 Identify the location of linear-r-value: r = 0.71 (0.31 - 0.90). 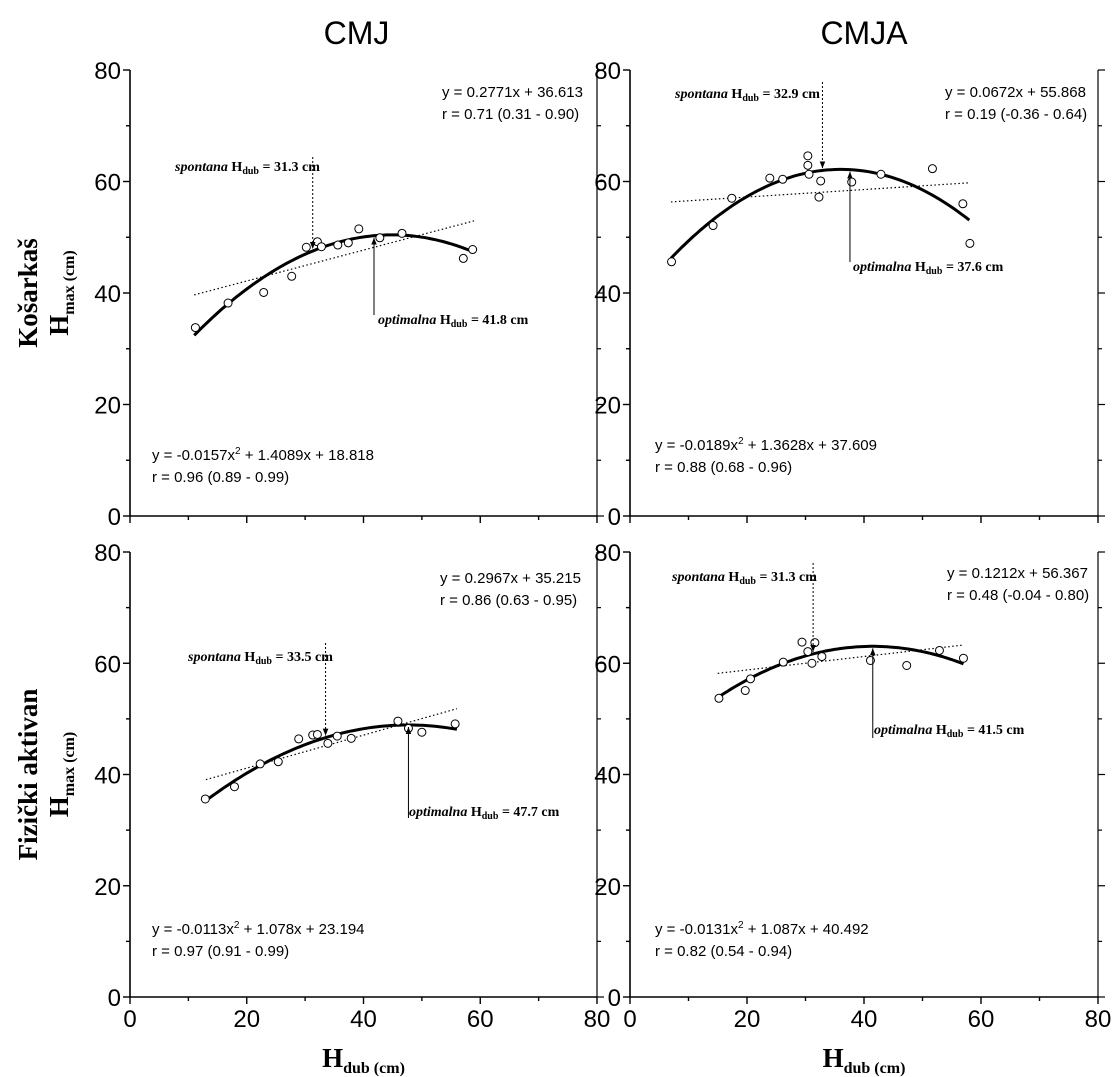
(510, 114).